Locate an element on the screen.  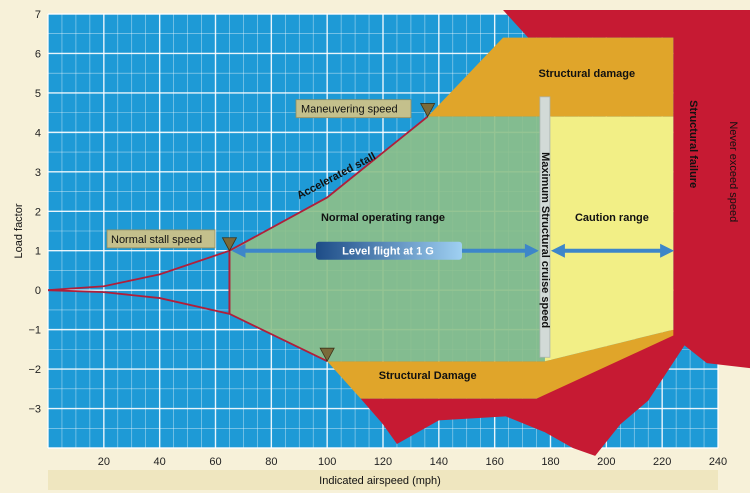
stall-speed-marker is located at coordinates (229, 244).